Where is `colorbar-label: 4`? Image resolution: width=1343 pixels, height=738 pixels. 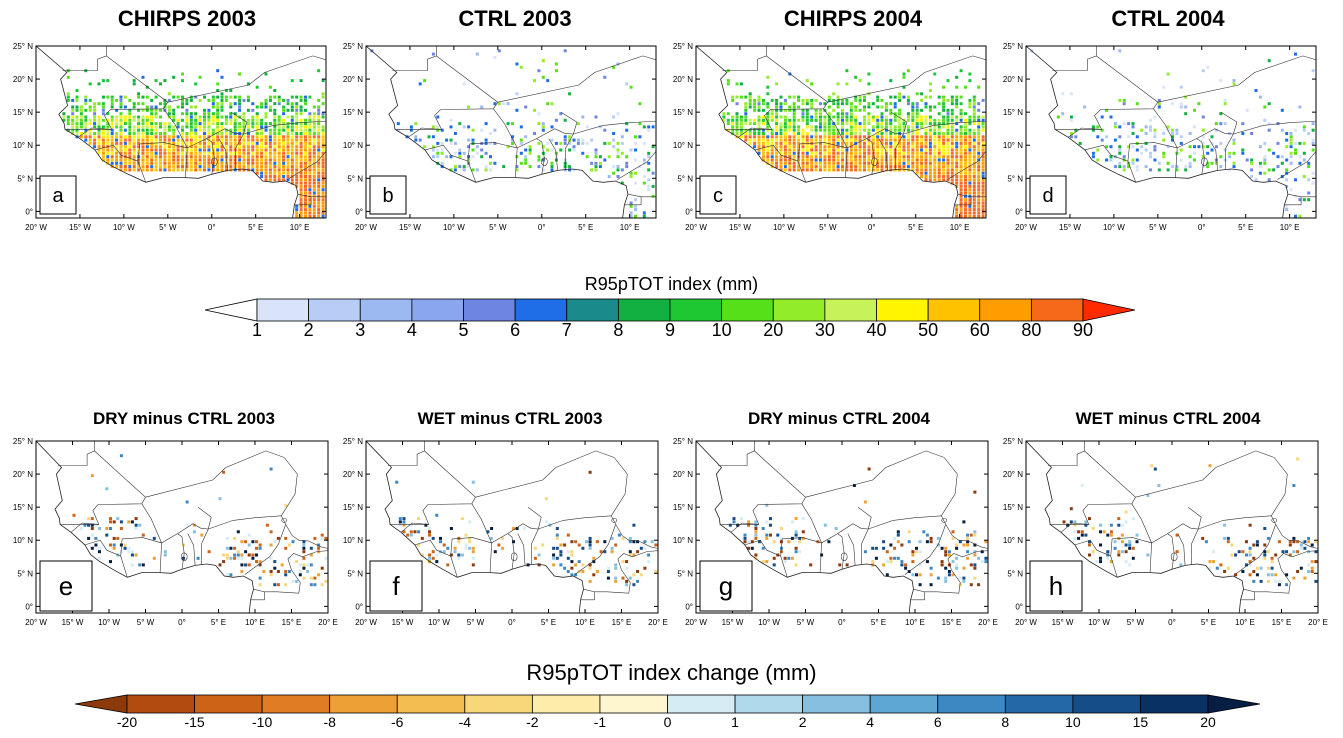
colorbar-label: 4 is located at coordinates (411, 330).